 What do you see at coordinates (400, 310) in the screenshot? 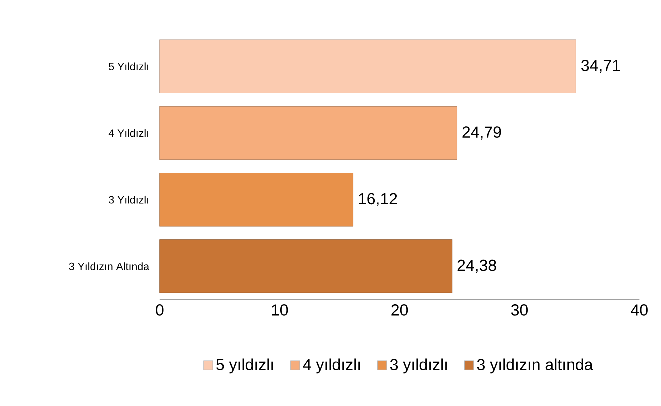
I see `x-tick-label: 20` at bounding box center [400, 310].